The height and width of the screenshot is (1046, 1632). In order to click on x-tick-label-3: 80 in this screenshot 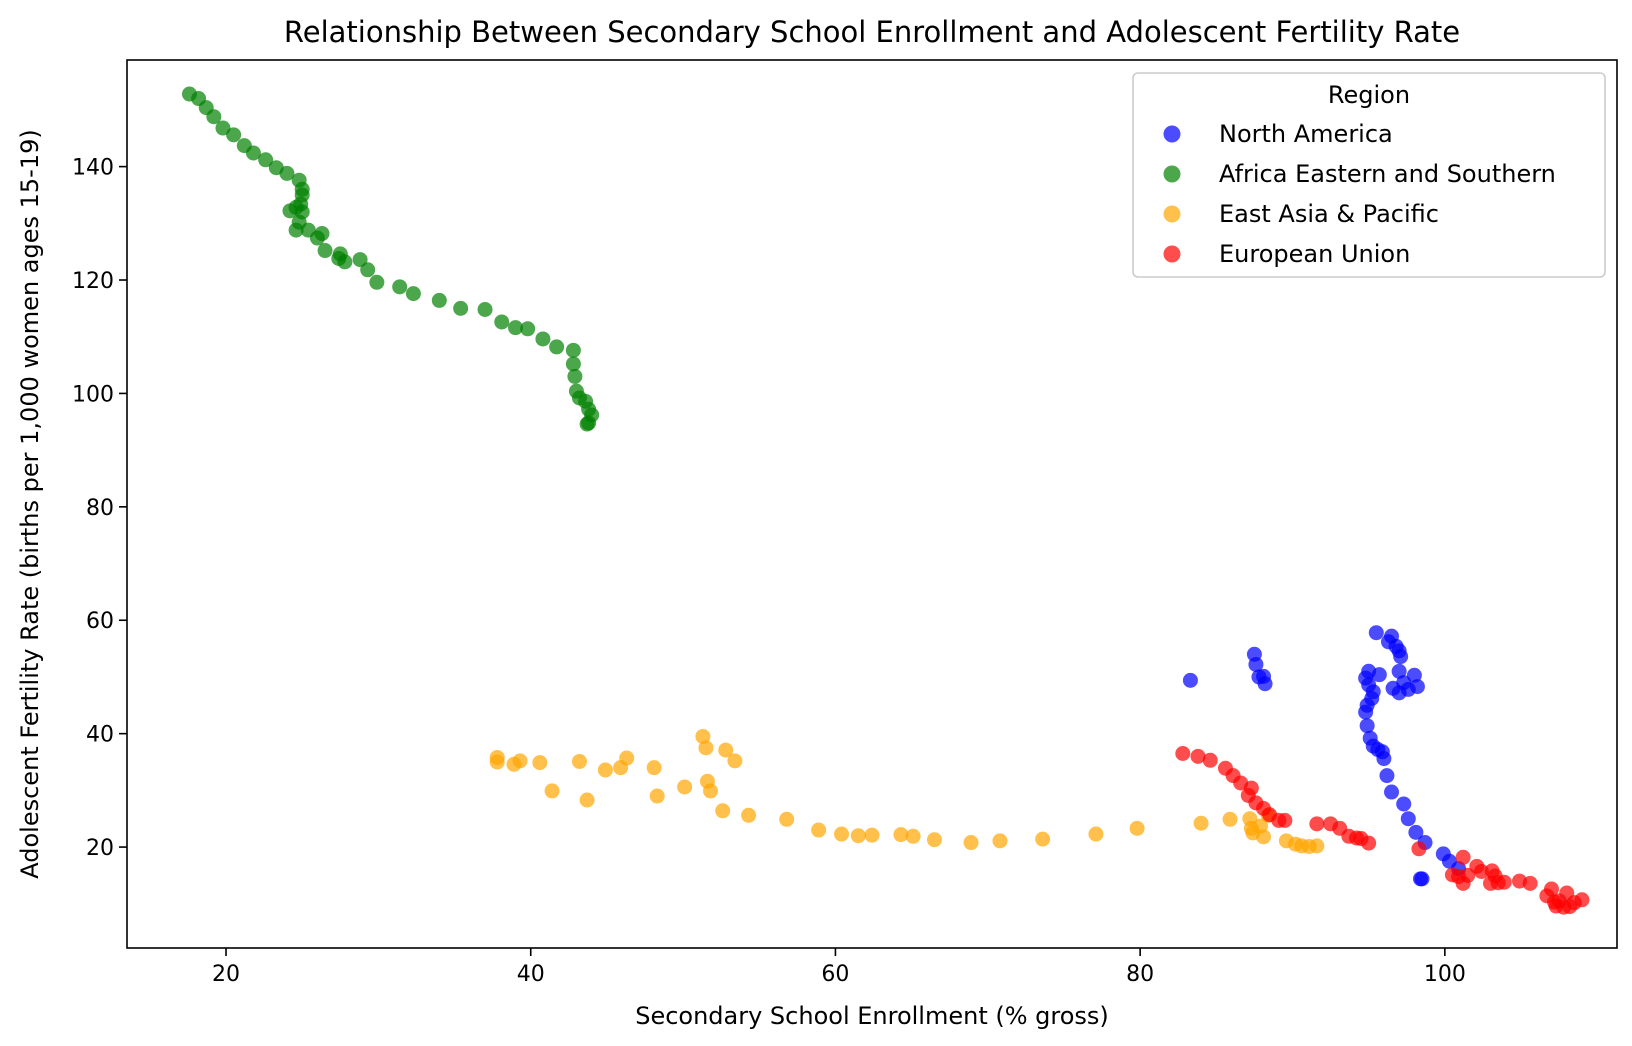, I will do `click(1140, 974)`.